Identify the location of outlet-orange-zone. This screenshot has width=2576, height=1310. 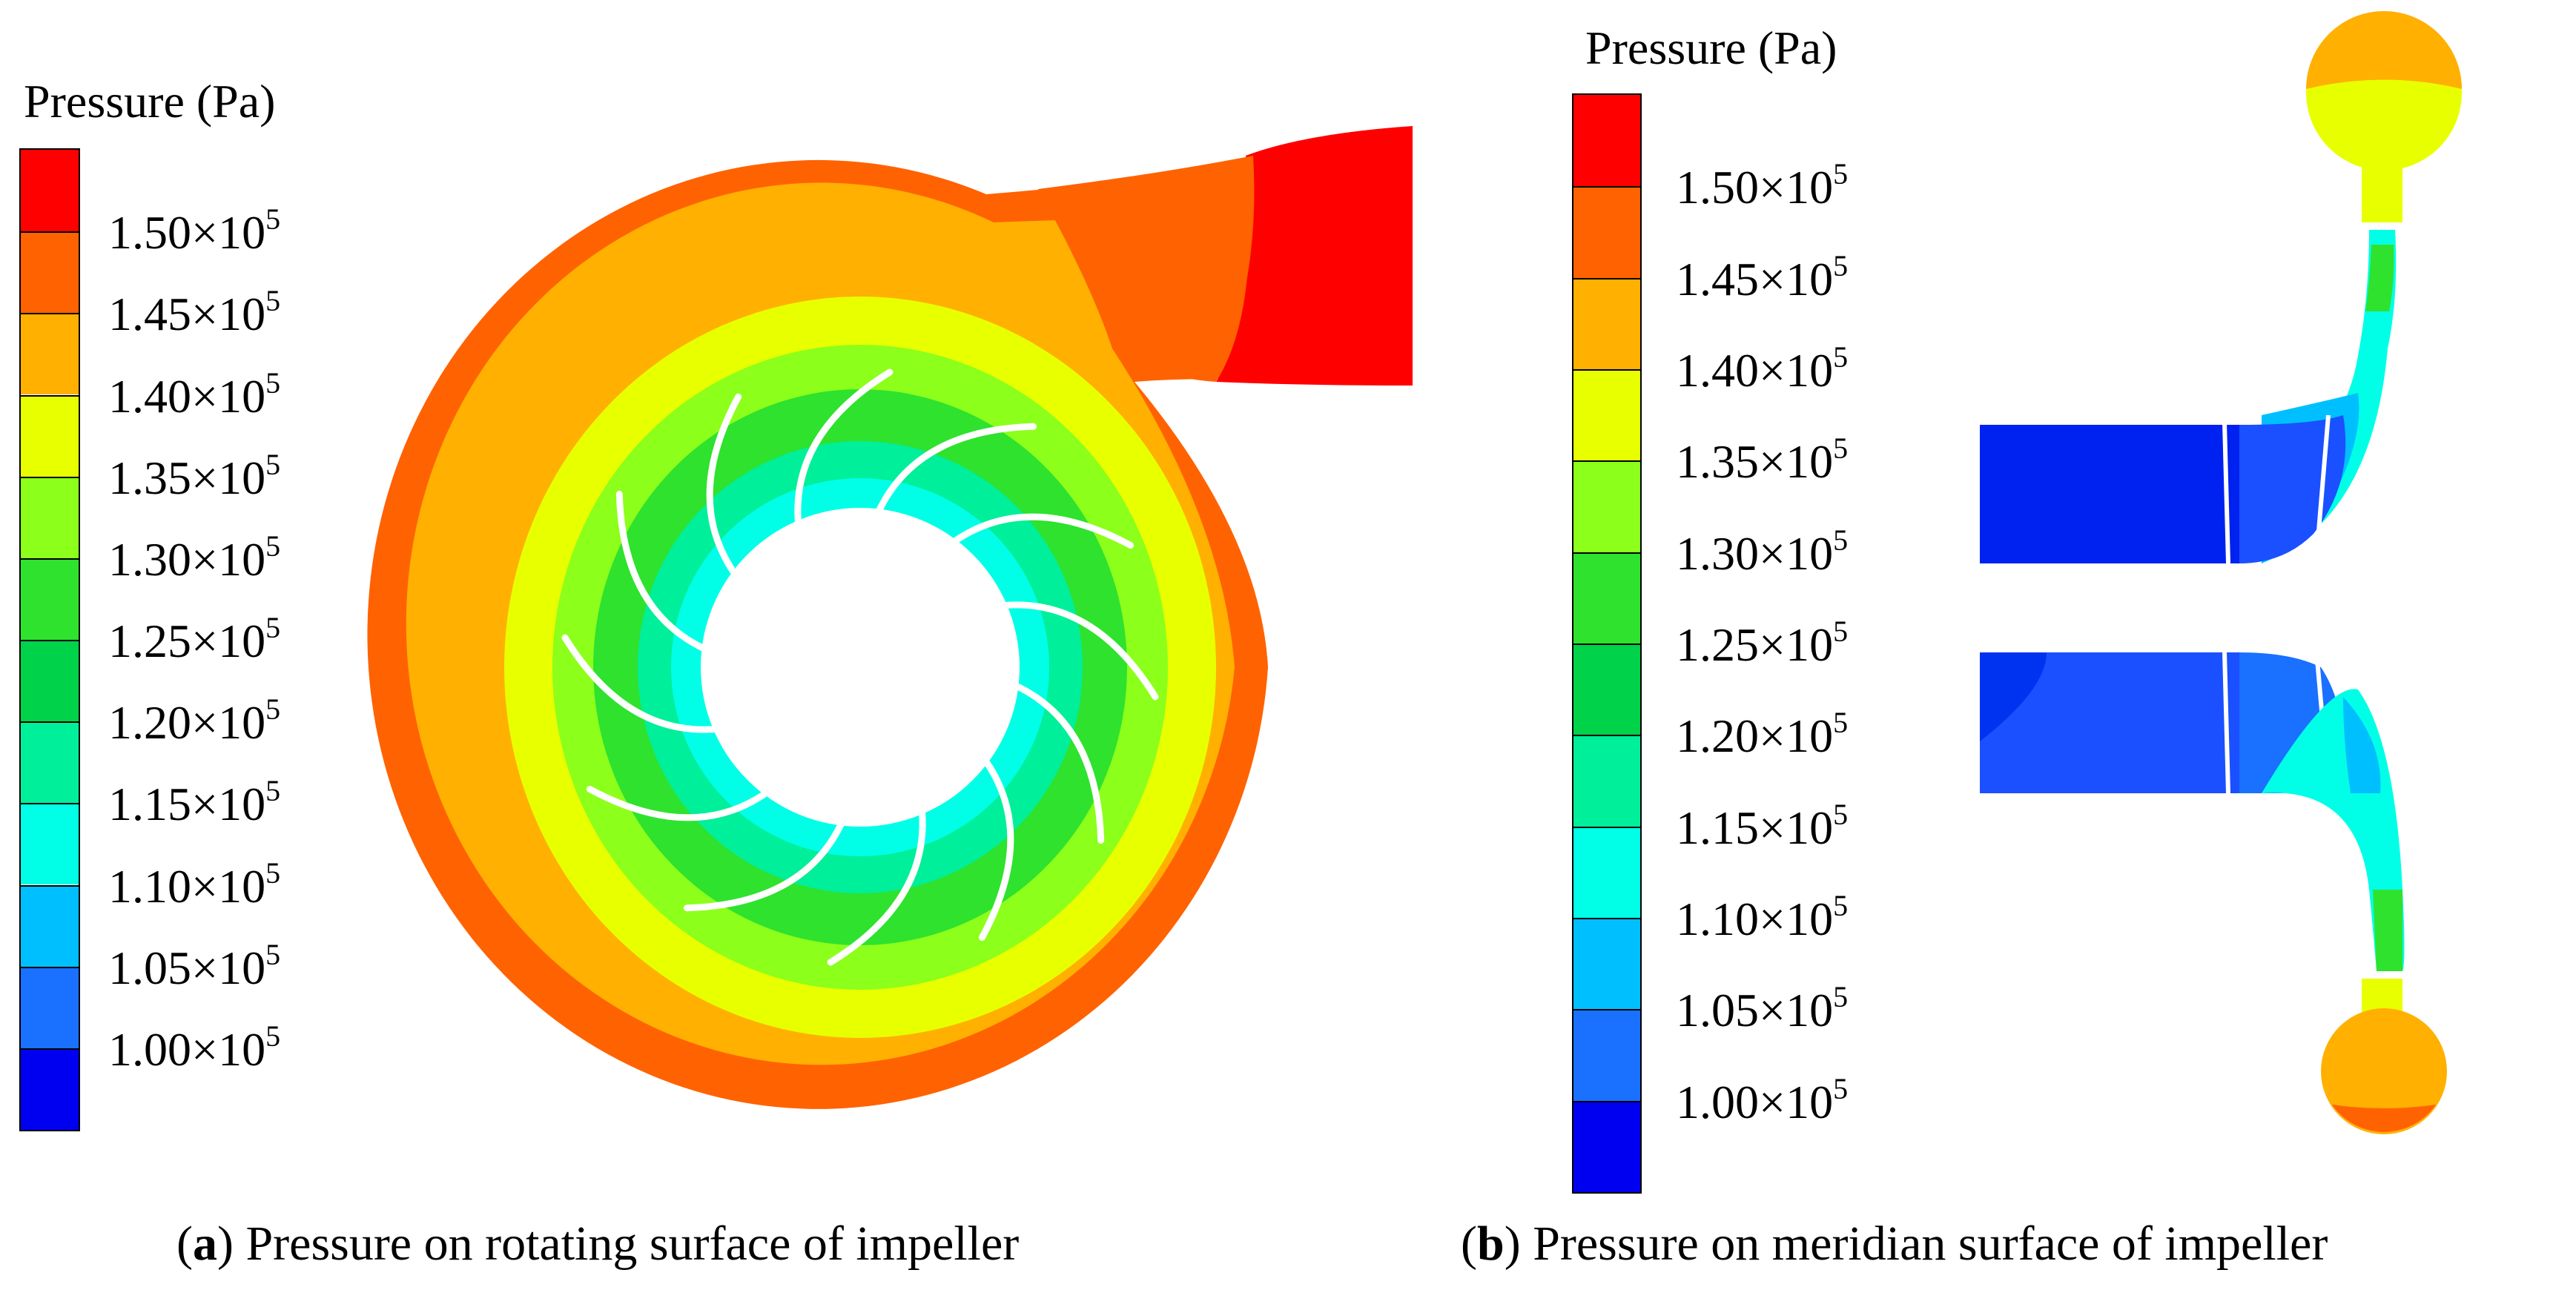
(1146, 269).